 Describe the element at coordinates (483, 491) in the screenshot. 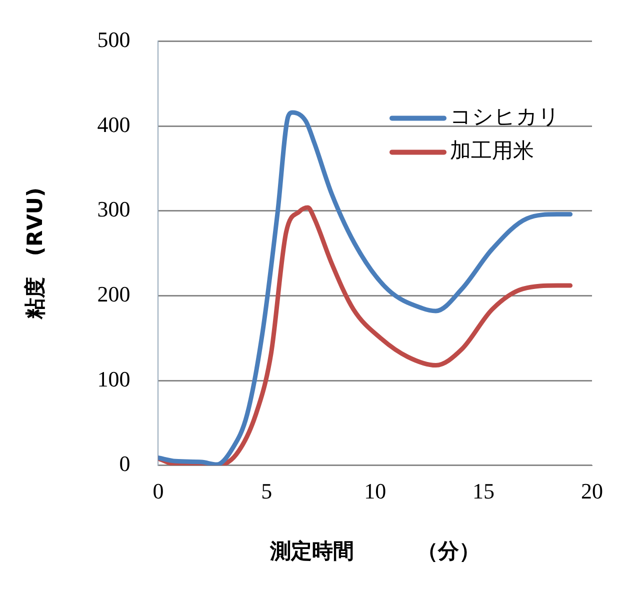

I see `x-tick-label: 15` at that location.